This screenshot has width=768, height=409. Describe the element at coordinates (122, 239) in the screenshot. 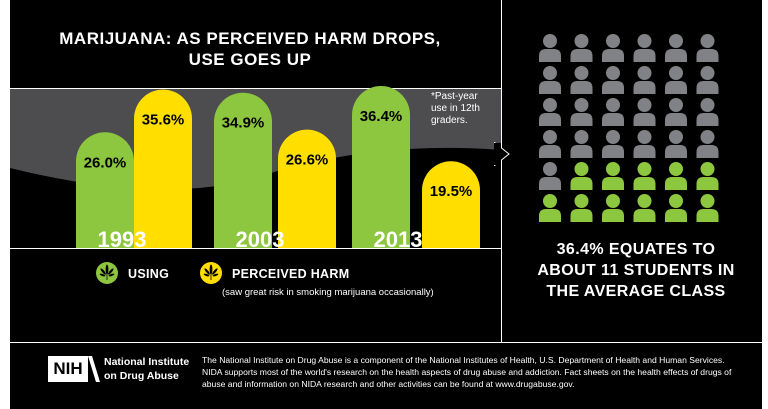

I see `year-label: 1993` at that location.